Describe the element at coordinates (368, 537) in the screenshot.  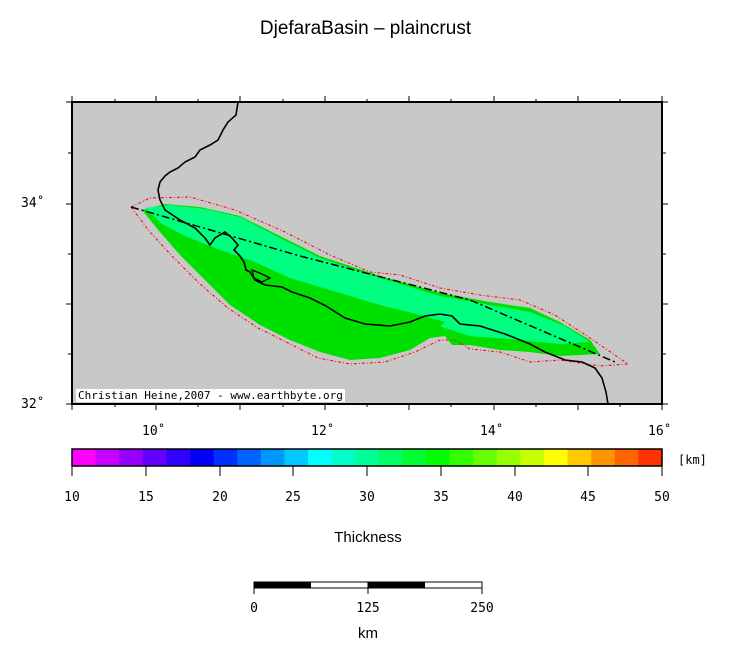
I see `colorbar-label: Thickness` at that location.